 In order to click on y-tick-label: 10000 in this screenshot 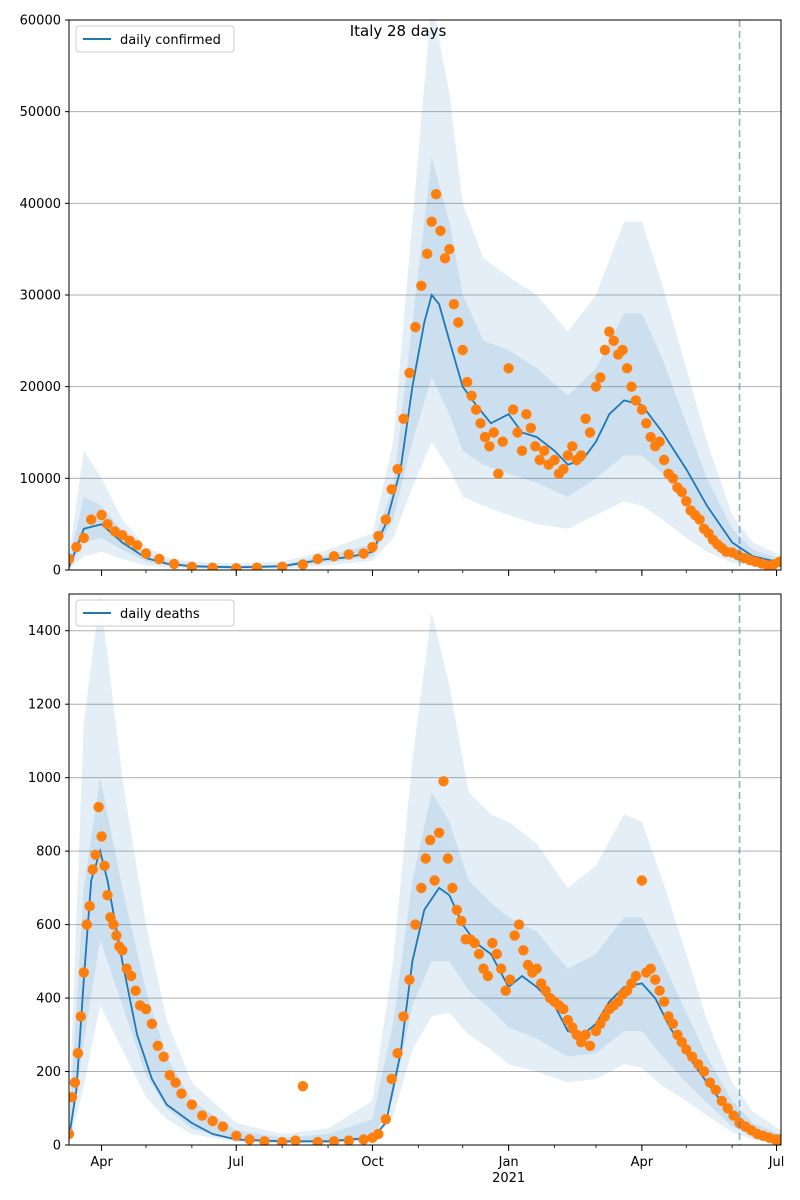, I will do `click(40, 479)`.